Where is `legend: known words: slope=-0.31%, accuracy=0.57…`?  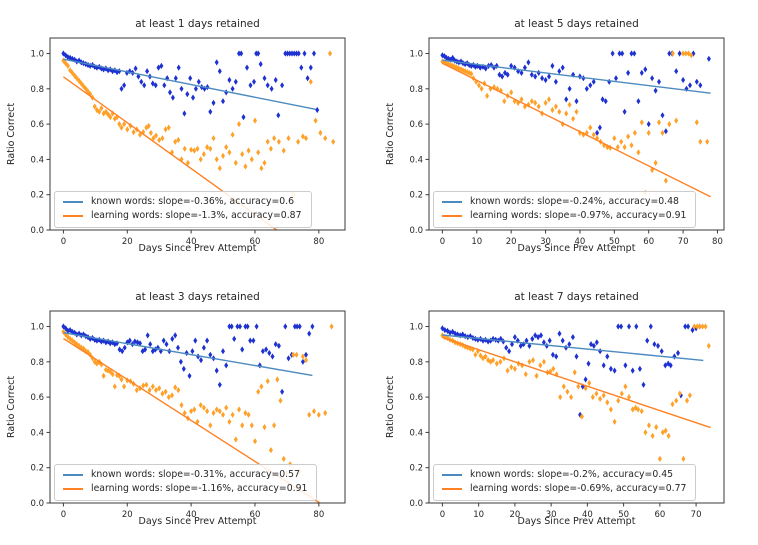 legend: known words: slope=-0.31%, accuracy=0.57… is located at coordinates (186, 482).